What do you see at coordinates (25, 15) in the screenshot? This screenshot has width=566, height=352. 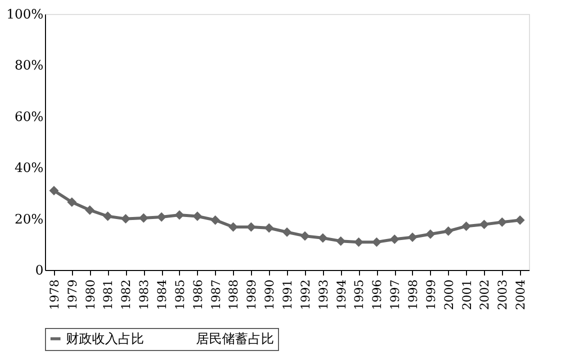 I see `y-tick-label: 100%` at bounding box center [25, 15].